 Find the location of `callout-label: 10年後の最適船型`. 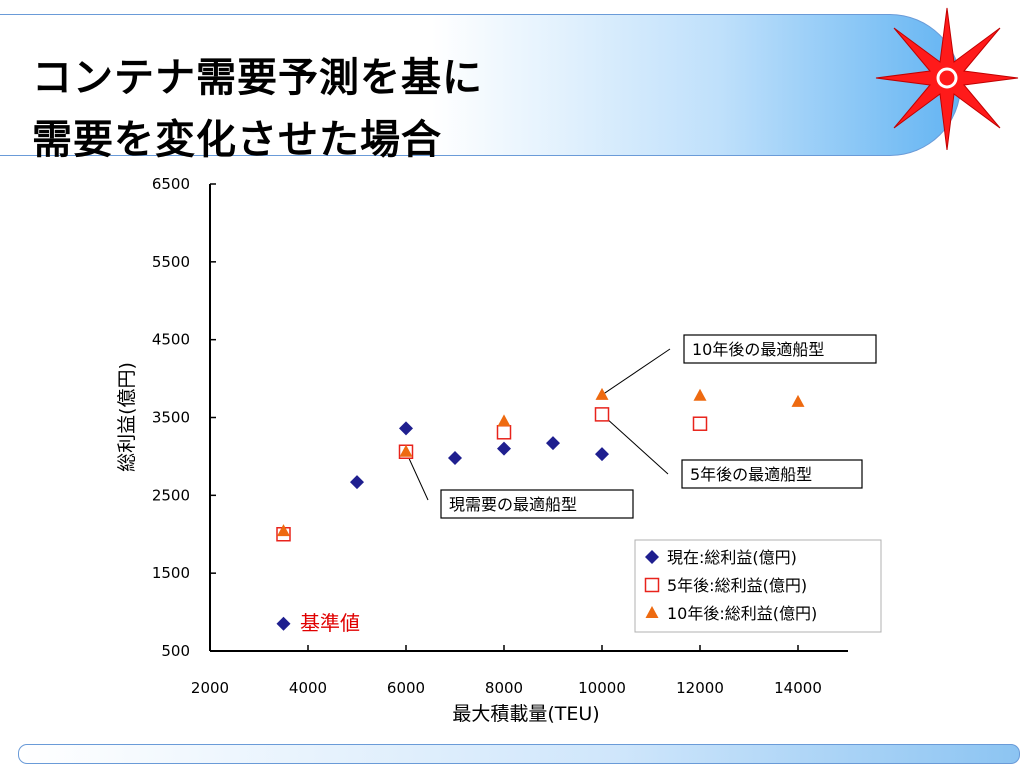

callout-label: 10年後の最適船型 is located at coordinates (758, 349).